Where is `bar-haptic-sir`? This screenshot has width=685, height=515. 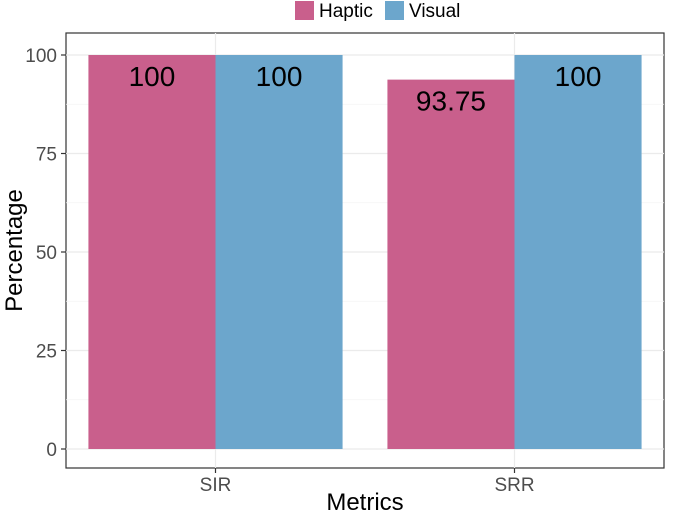
bar-haptic-sir is located at coordinates (152, 252).